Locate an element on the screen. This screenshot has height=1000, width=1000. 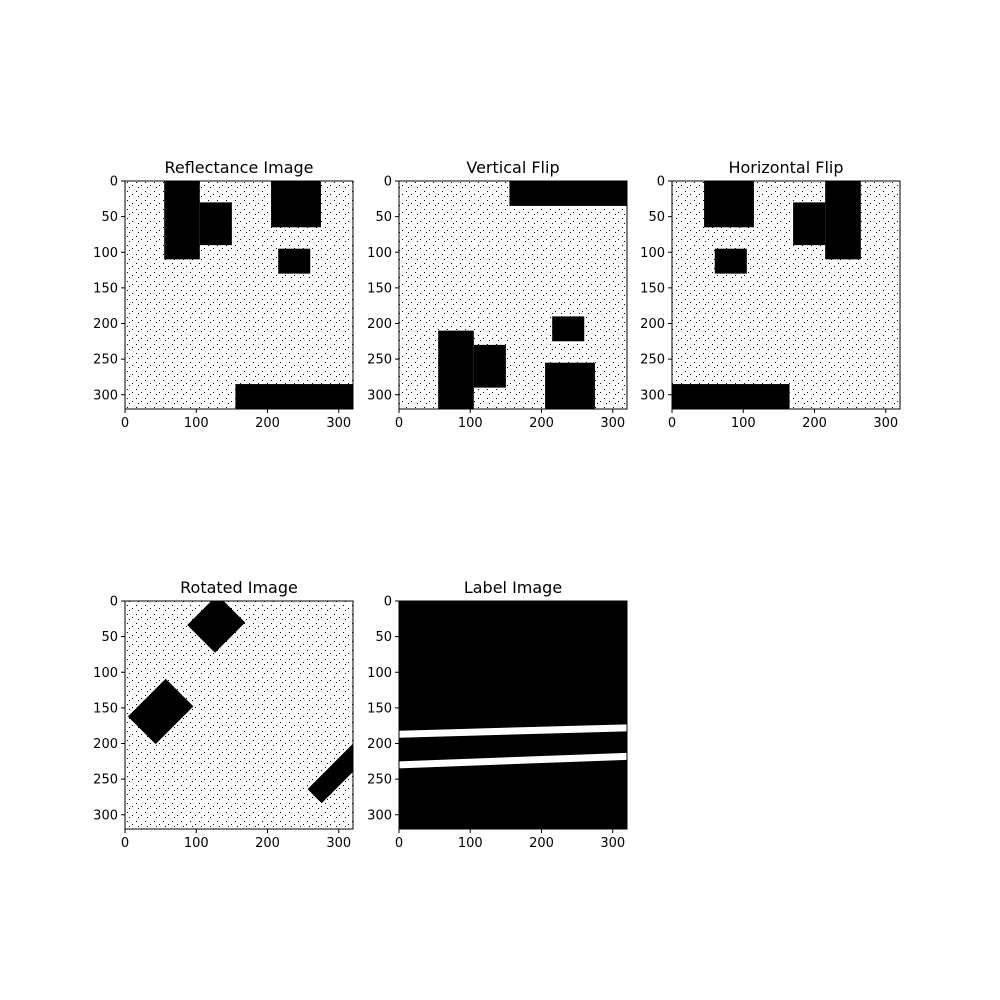
image-background is located at coordinates (513, 715).